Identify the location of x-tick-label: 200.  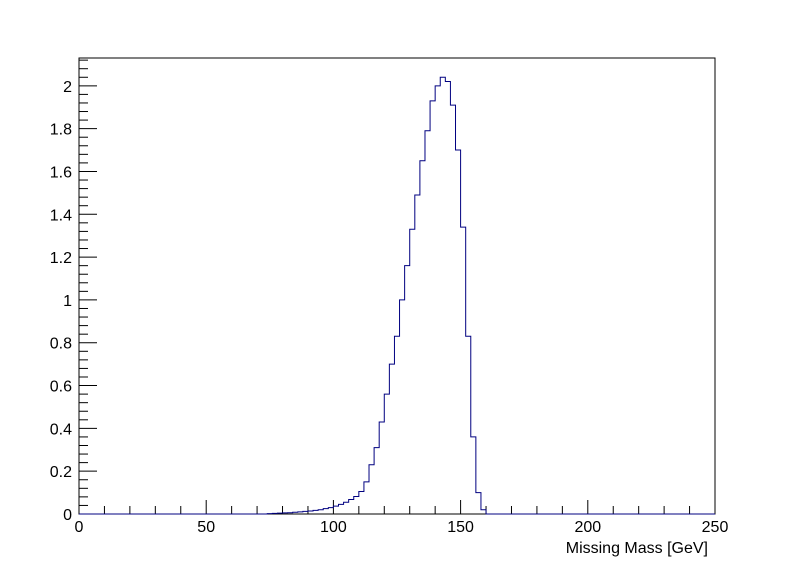
(587, 527).